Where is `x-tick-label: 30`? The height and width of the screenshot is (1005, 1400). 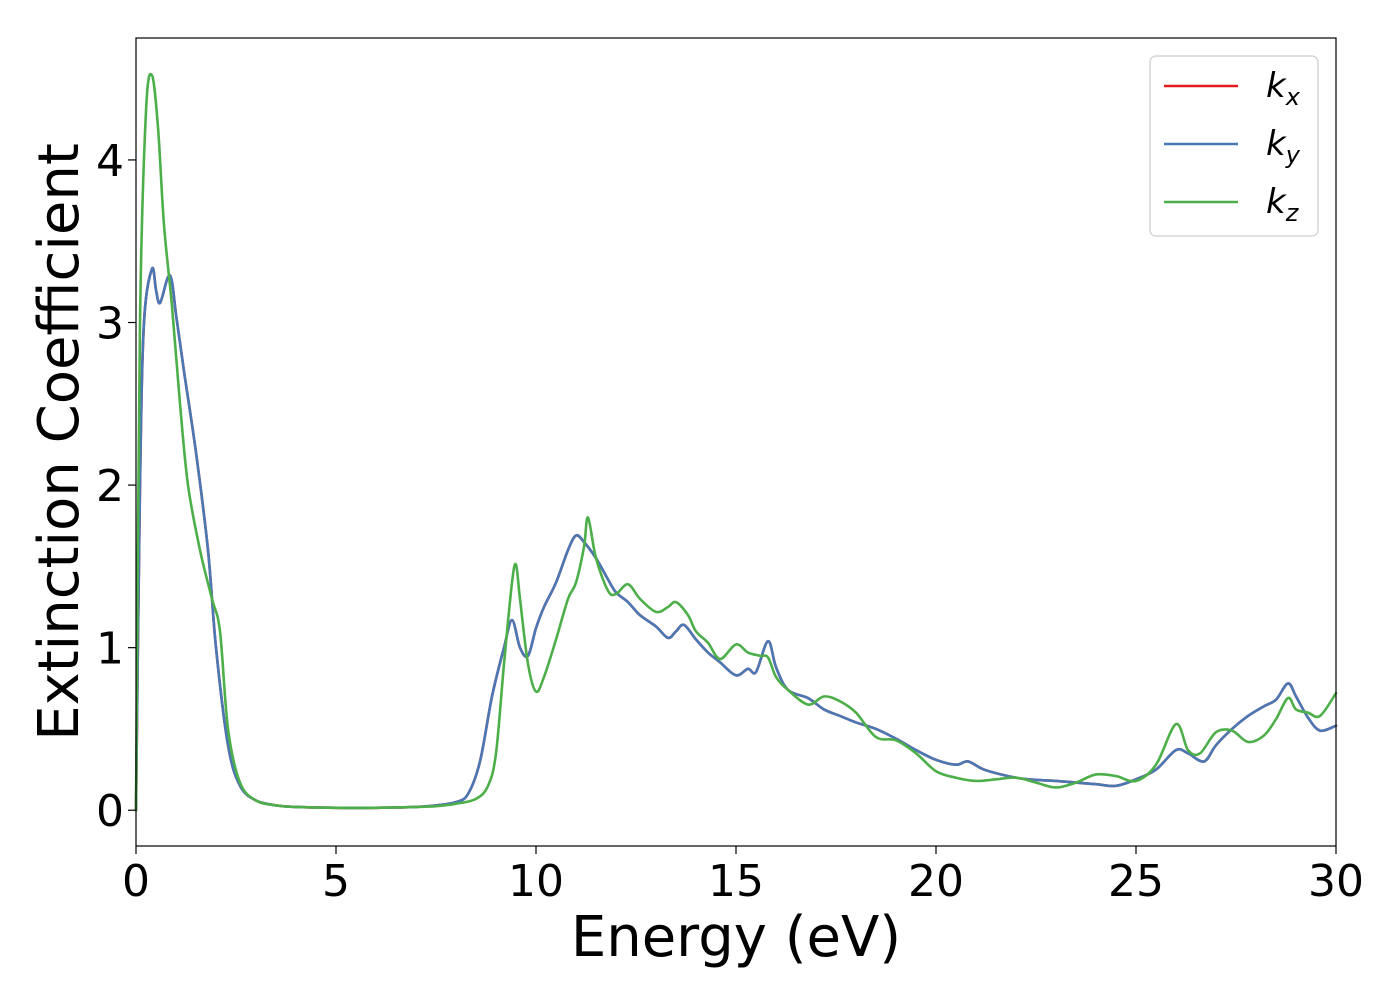 x-tick-label: 30 is located at coordinates (1336, 881).